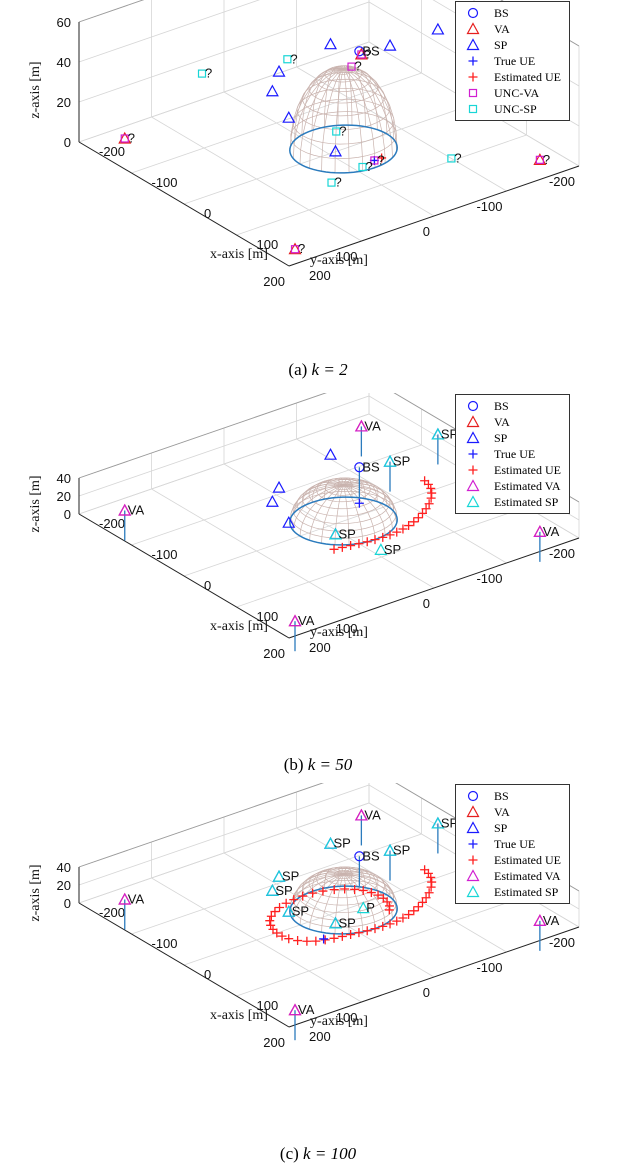 The width and height of the screenshot is (636, 1173). What do you see at coordinates (125, 137) in the screenshot?
I see `va-marker` at bounding box center [125, 137].